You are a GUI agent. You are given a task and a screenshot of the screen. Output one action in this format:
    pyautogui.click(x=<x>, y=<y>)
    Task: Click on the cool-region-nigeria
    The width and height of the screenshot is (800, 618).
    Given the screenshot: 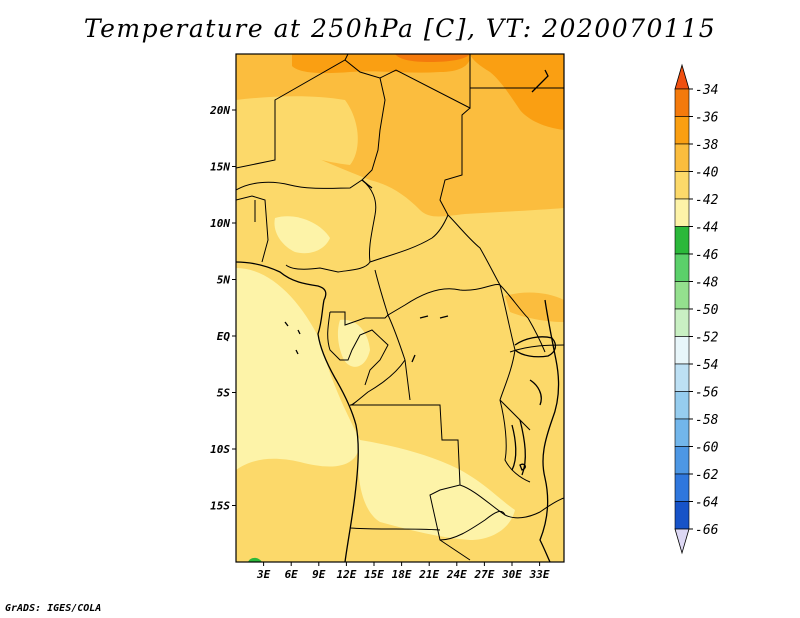 What is the action you would take?
    pyautogui.click(x=302, y=235)
    